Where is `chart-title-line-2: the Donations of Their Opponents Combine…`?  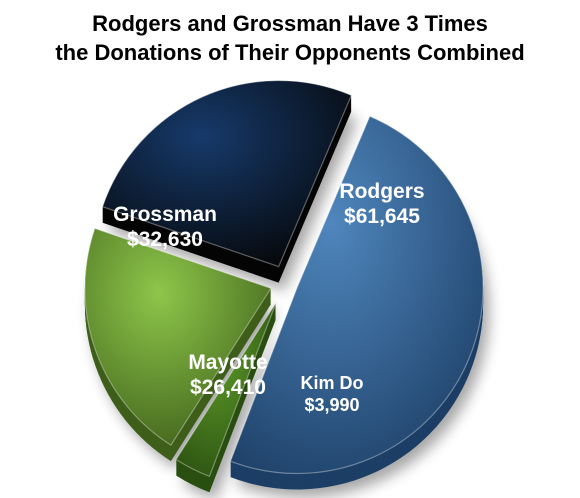 chart-title-line-2: the Donations of Their Opponents Combine… is located at coordinates (290, 52).